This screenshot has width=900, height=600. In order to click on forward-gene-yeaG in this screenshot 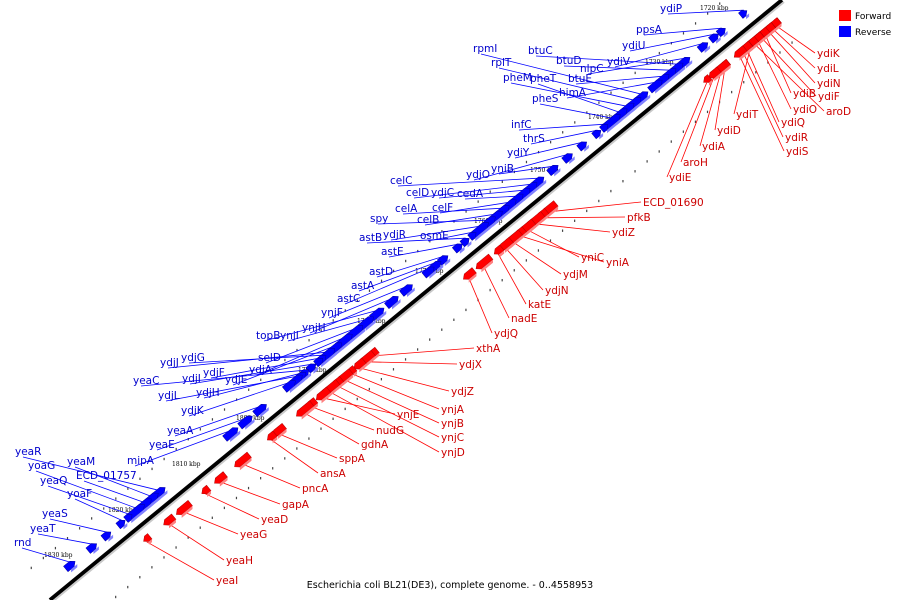, I will do `click(184, 509)`.